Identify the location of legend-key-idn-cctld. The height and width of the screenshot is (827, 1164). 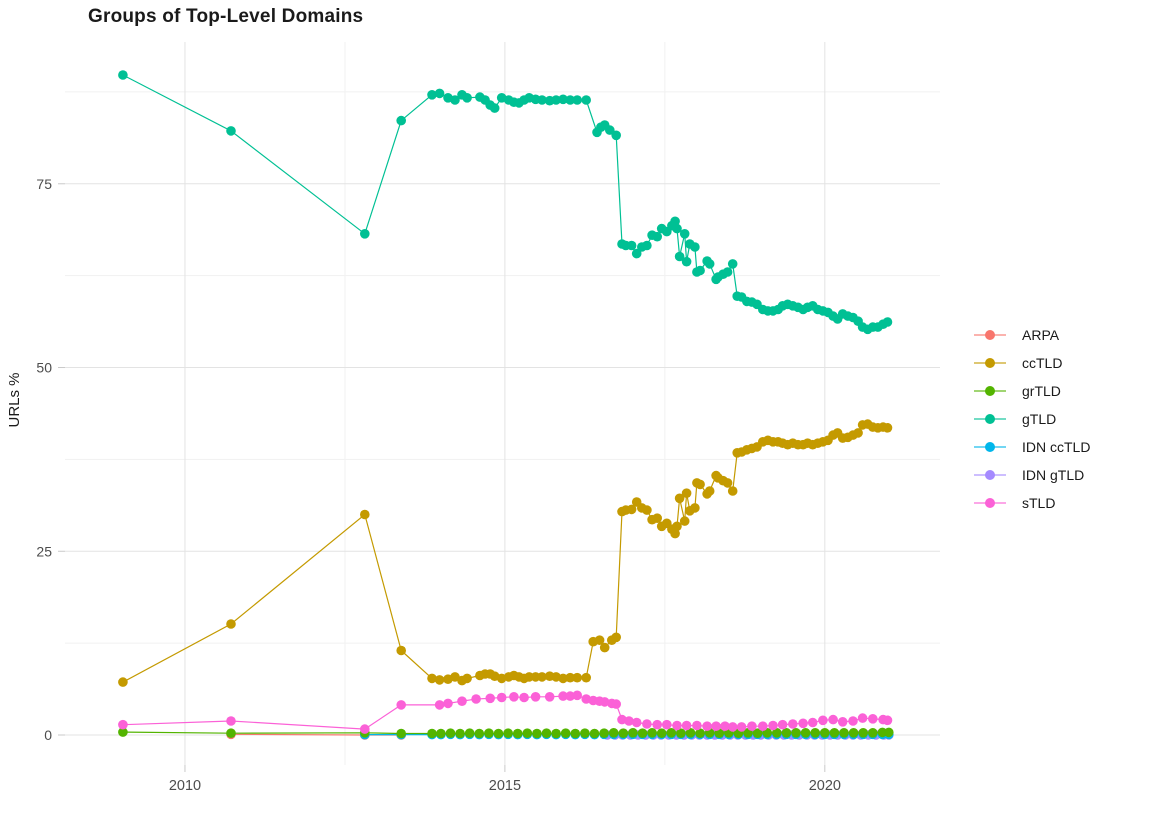
(990, 447).